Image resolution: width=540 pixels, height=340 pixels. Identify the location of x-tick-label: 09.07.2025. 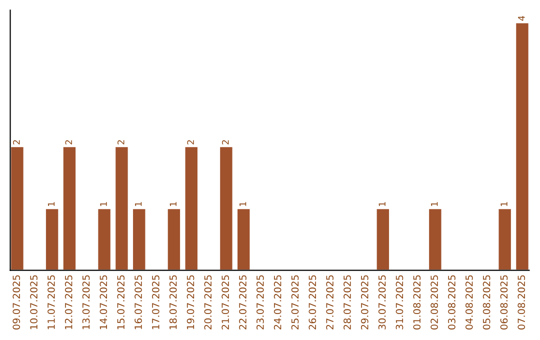
(16, 302).